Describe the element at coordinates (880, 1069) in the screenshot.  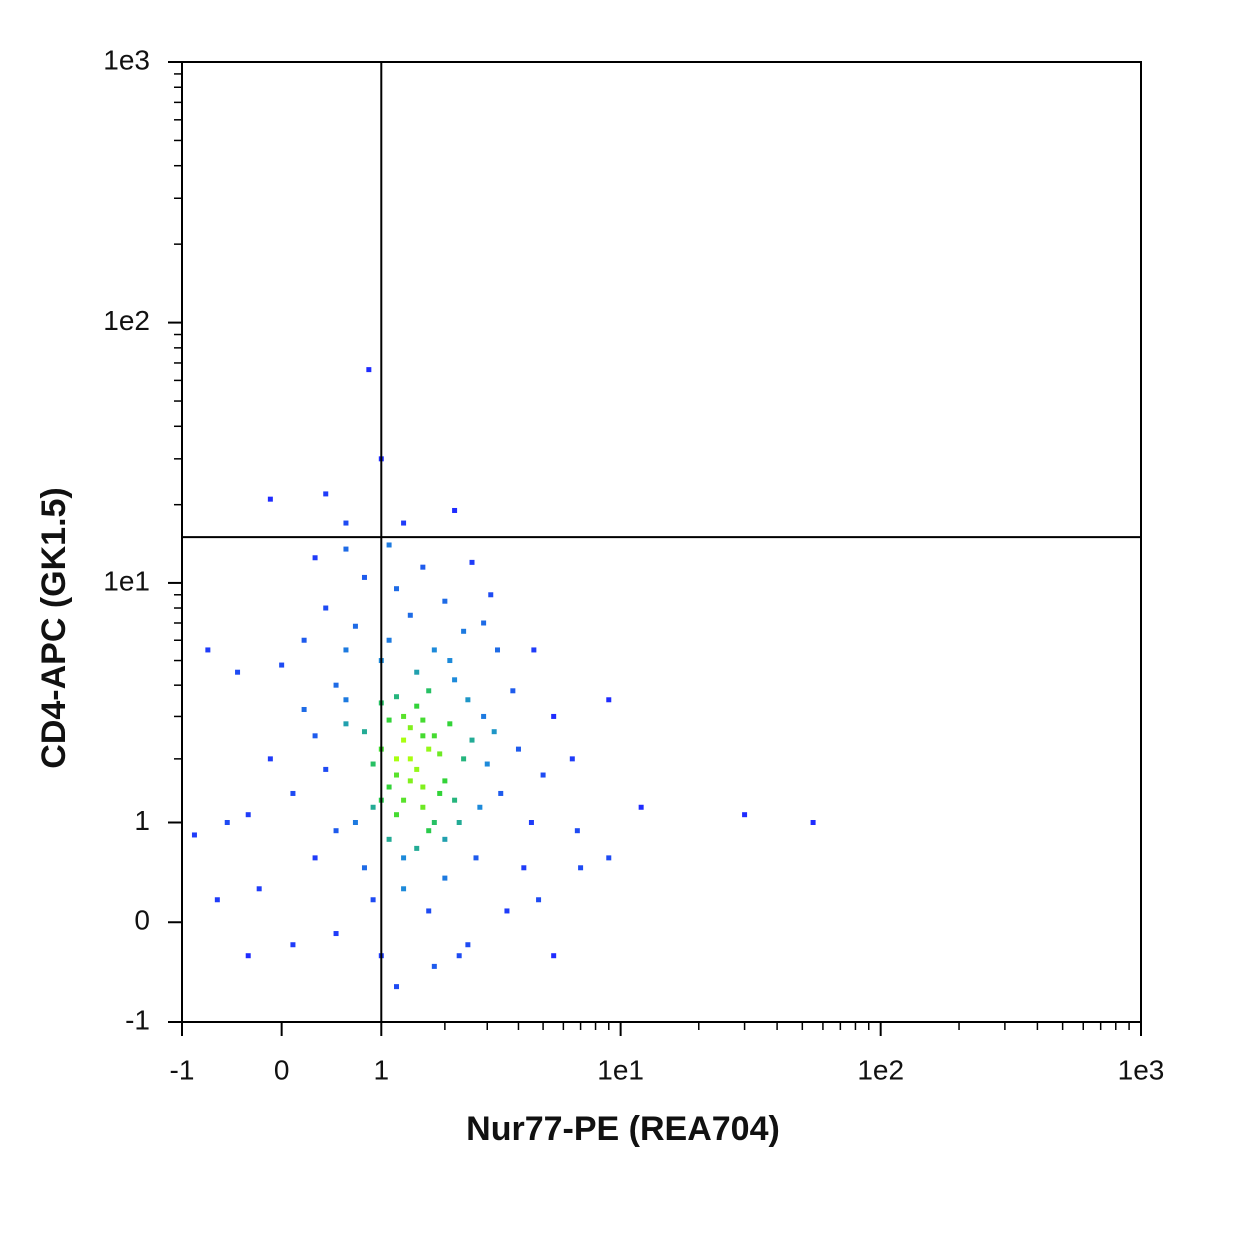
I see `x-tick-label: 1e2` at that location.